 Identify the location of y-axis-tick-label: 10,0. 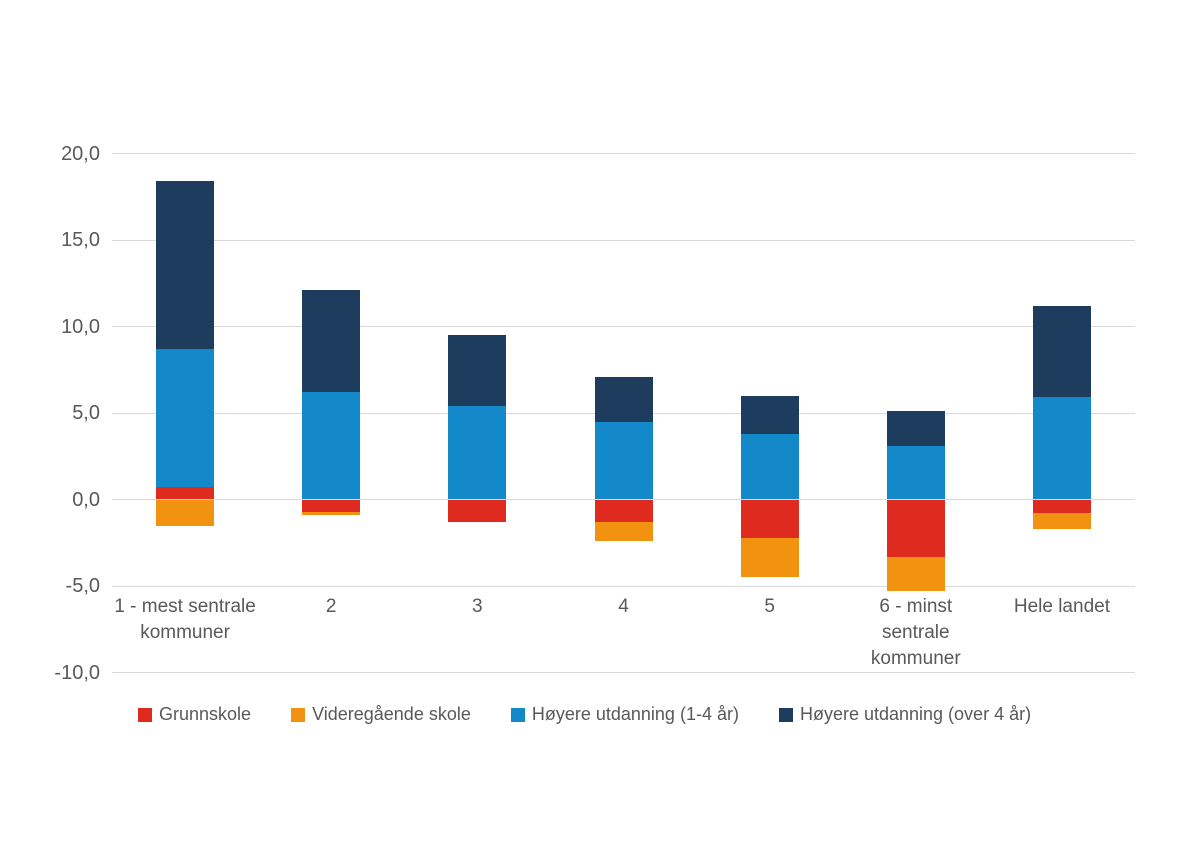
(80, 326).